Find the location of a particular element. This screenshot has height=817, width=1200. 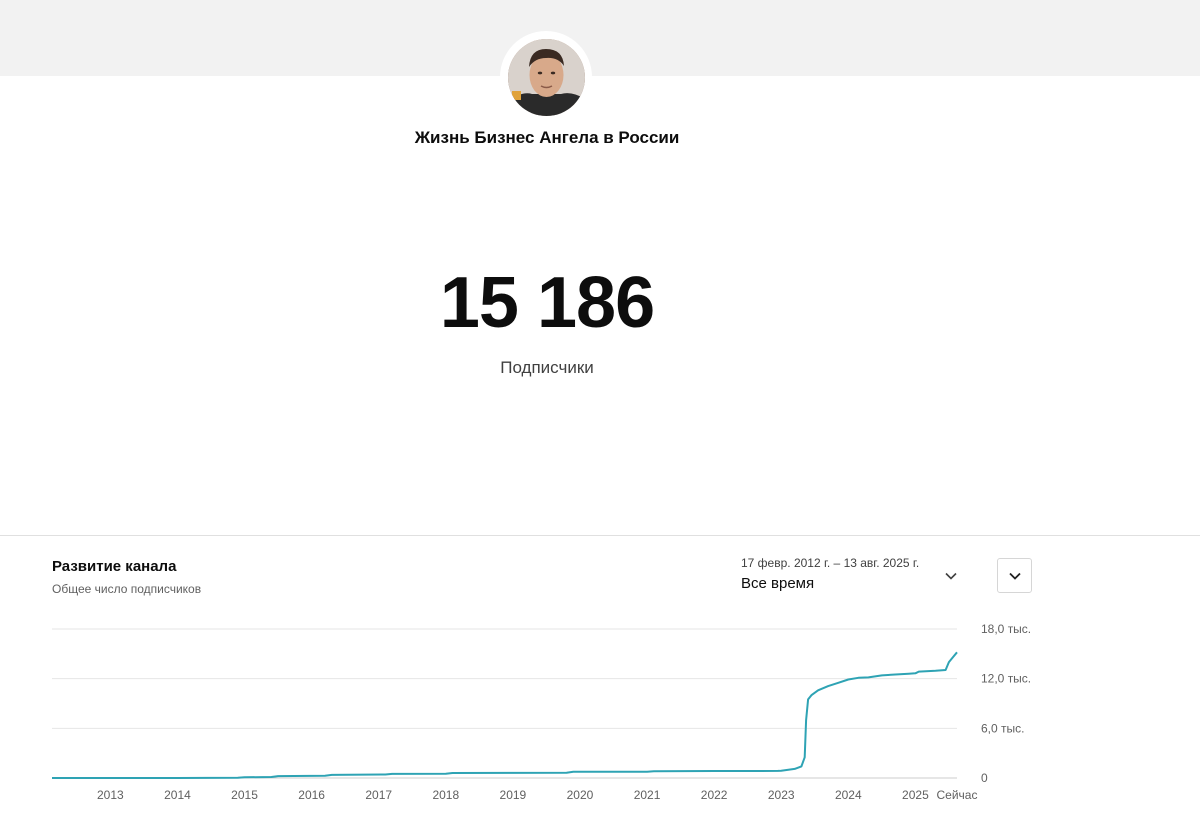

x-tick-label: 2014 is located at coordinates (177, 795).